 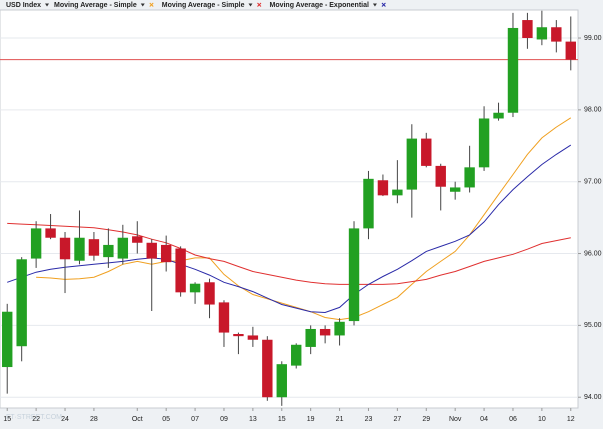 What do you see at coordinates (224, 419) in the screenshot?
I see `x-tick-label: 09` at bounding box center [224, 419].